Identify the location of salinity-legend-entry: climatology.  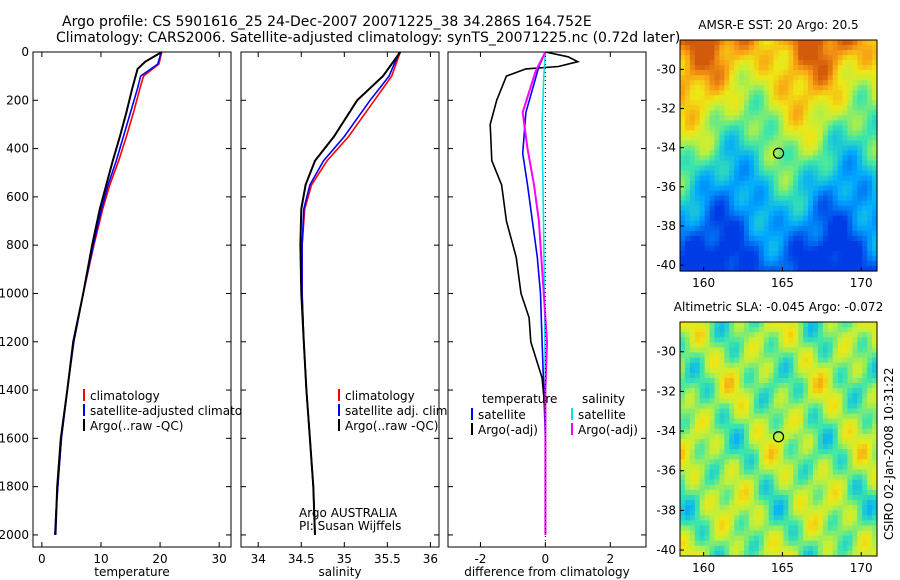
(380, 396).